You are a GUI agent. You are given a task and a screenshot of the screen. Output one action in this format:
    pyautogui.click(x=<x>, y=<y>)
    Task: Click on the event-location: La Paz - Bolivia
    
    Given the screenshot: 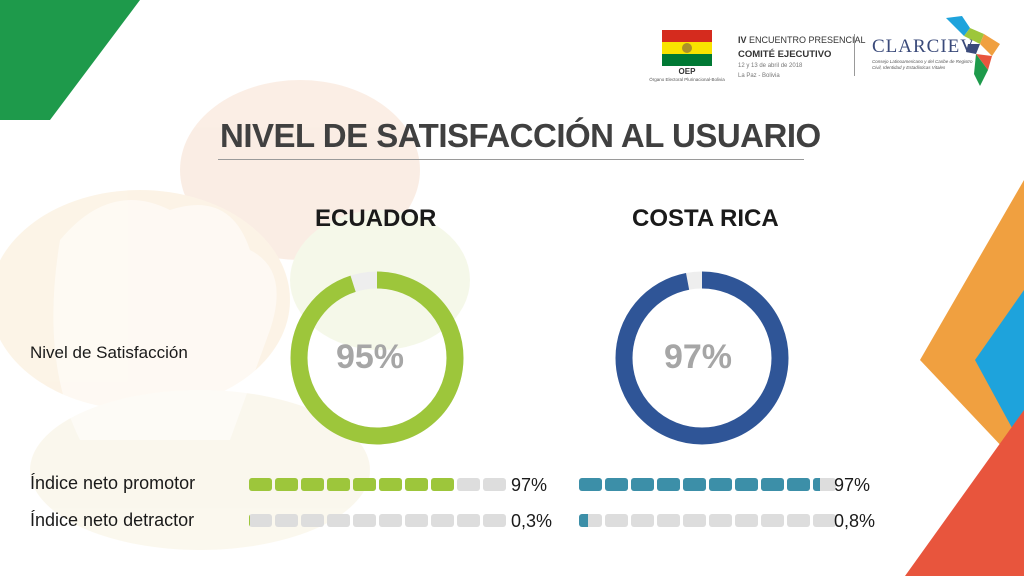 What is the action you would take?
    pyautogui.click(x=759, y=76)
    